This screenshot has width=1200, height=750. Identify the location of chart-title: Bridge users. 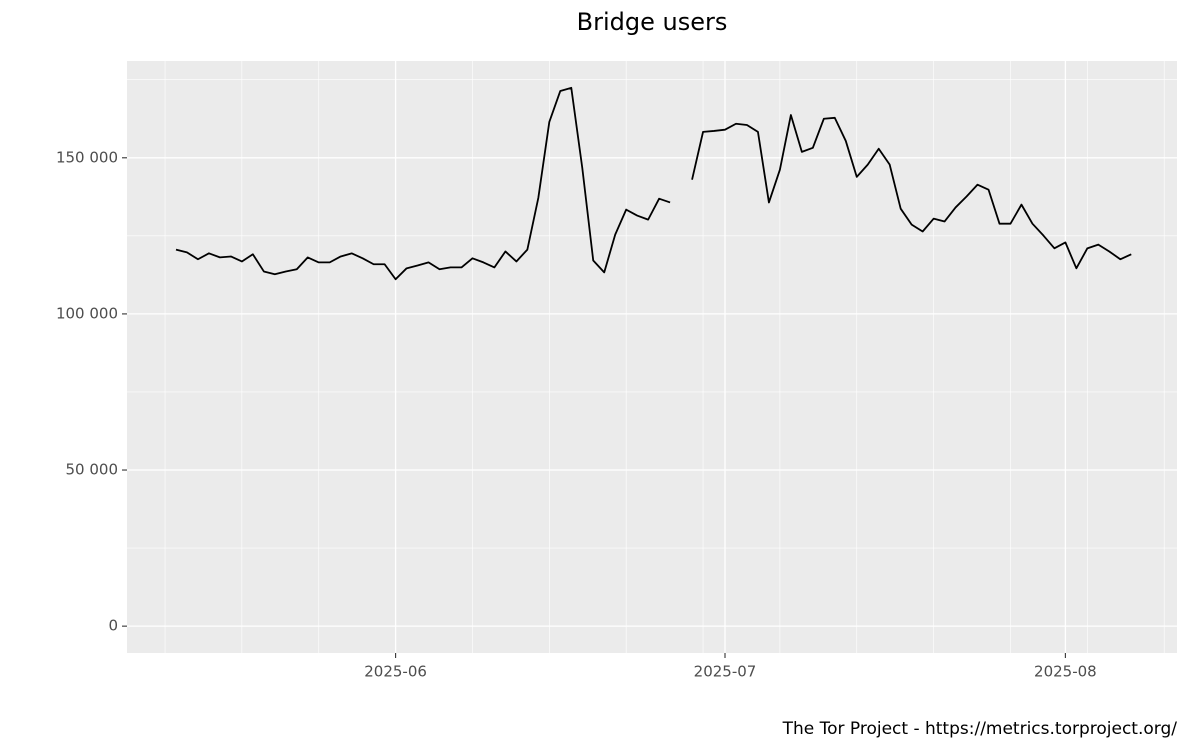
(652, 22).